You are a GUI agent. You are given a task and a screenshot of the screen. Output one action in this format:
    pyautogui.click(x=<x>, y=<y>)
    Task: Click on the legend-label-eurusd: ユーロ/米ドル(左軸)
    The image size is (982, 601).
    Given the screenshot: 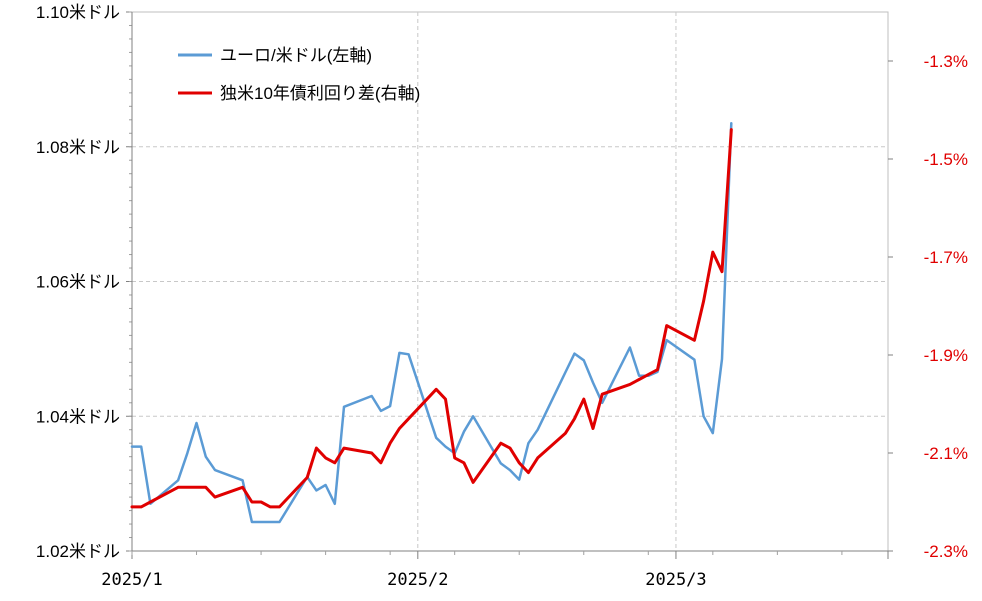 What is the action you would take?
    pyautogui.click(x=296, y=55)
    